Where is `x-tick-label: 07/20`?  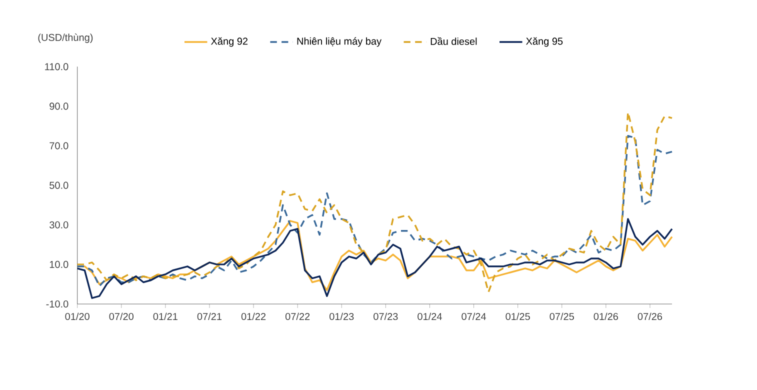
x-tick-label: 07/20 is located at coordinates (121, 316).